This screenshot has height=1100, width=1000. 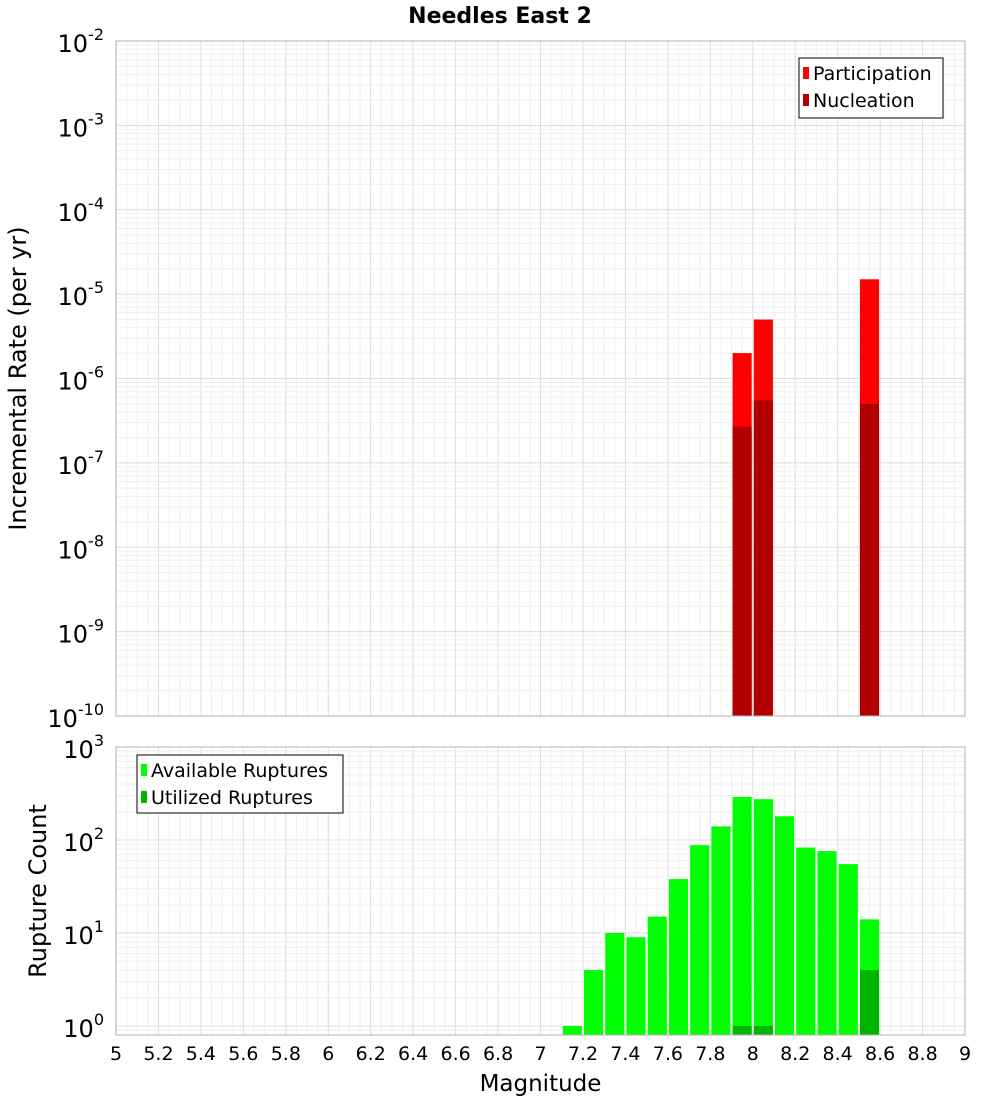 I want to click on x-tick-label: 5.4, so click(x=201, y=1054).